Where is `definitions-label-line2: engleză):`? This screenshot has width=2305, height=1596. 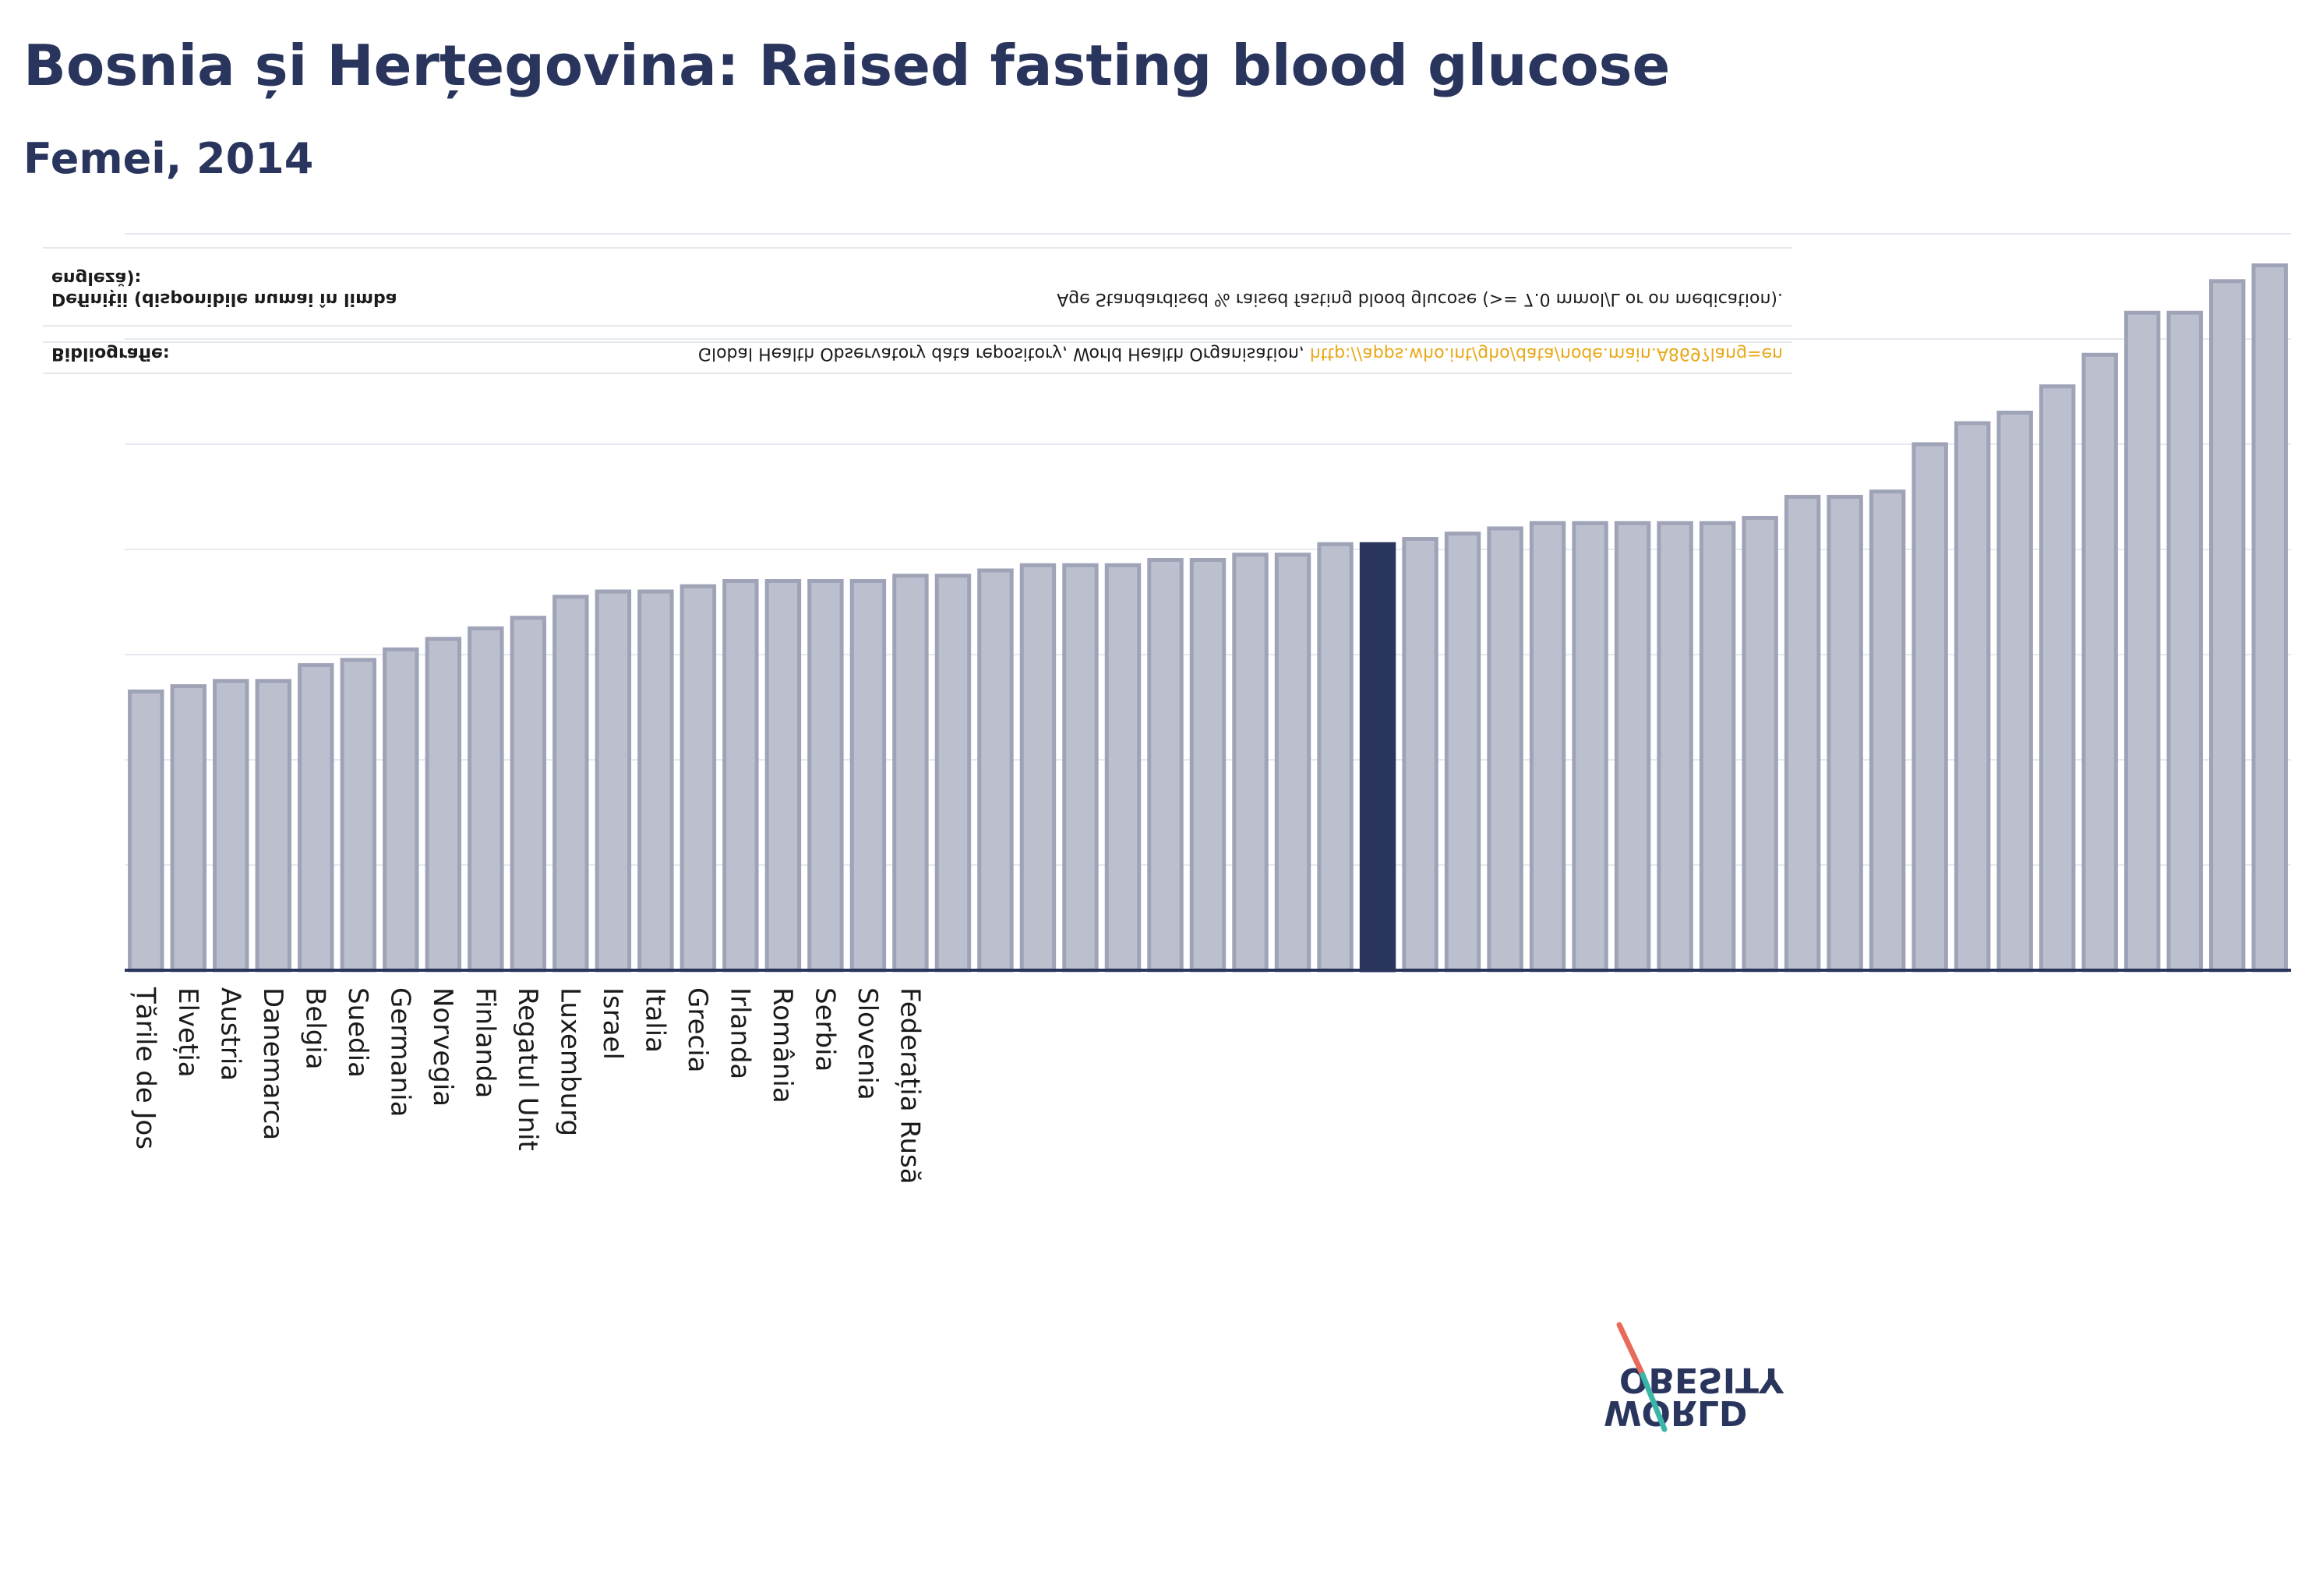
definitions-label-line2: engleză): is located at coordinates (96, 278).